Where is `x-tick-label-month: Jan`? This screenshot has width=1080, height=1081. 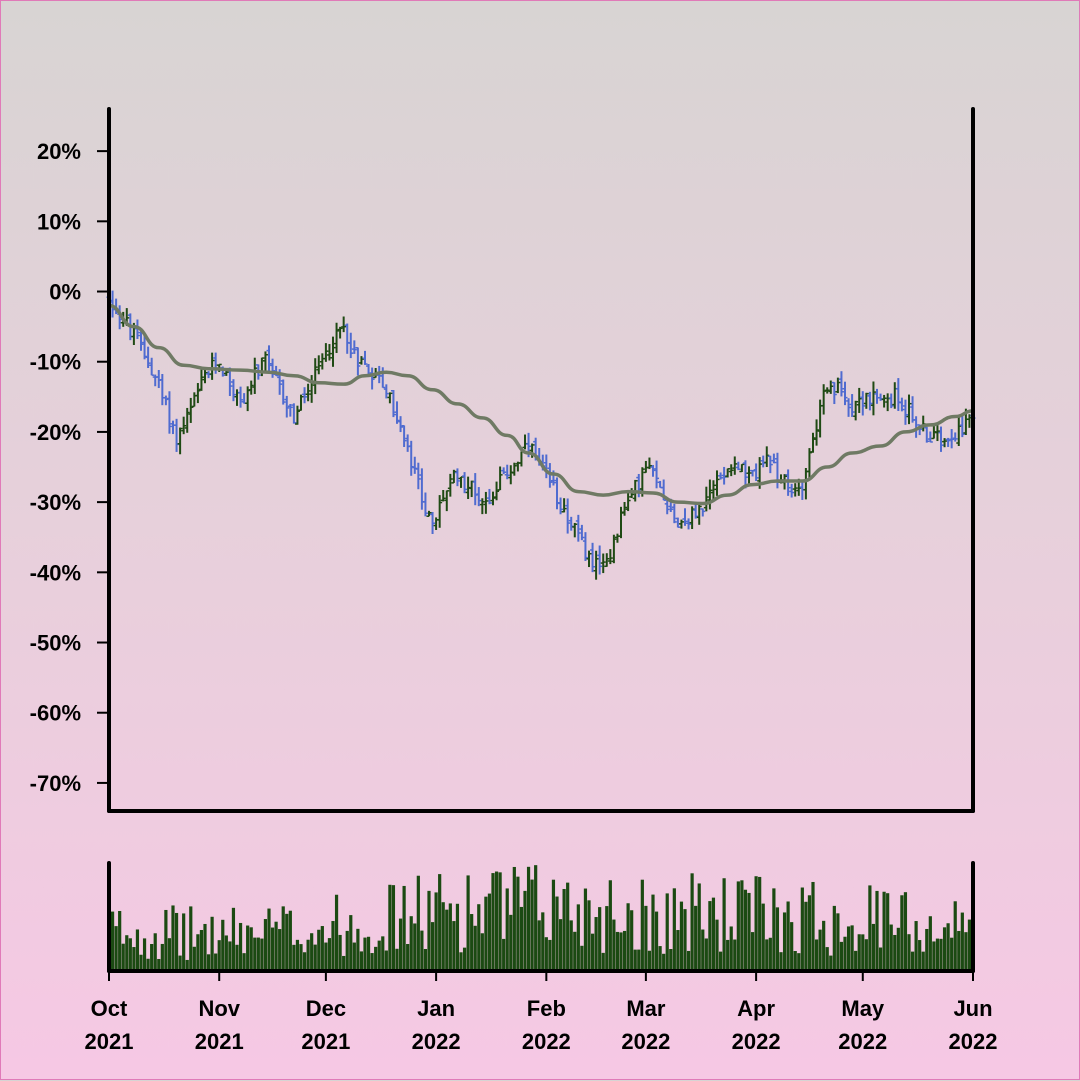 x-tick-label-month: Jan is located at coordinates (436, 1008).